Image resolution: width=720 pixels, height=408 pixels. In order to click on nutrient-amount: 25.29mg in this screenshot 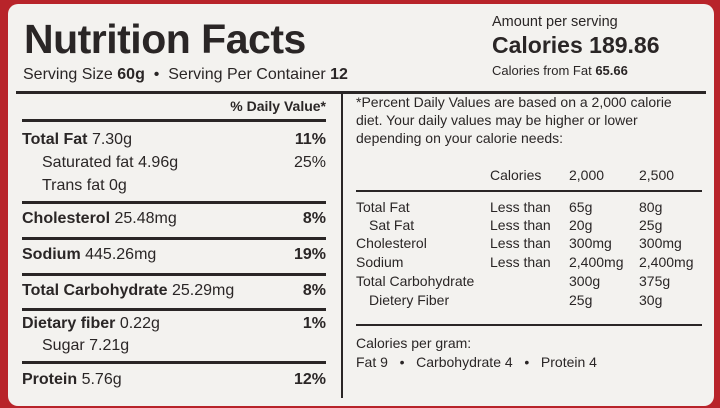, I will do `click(203, 290)`.